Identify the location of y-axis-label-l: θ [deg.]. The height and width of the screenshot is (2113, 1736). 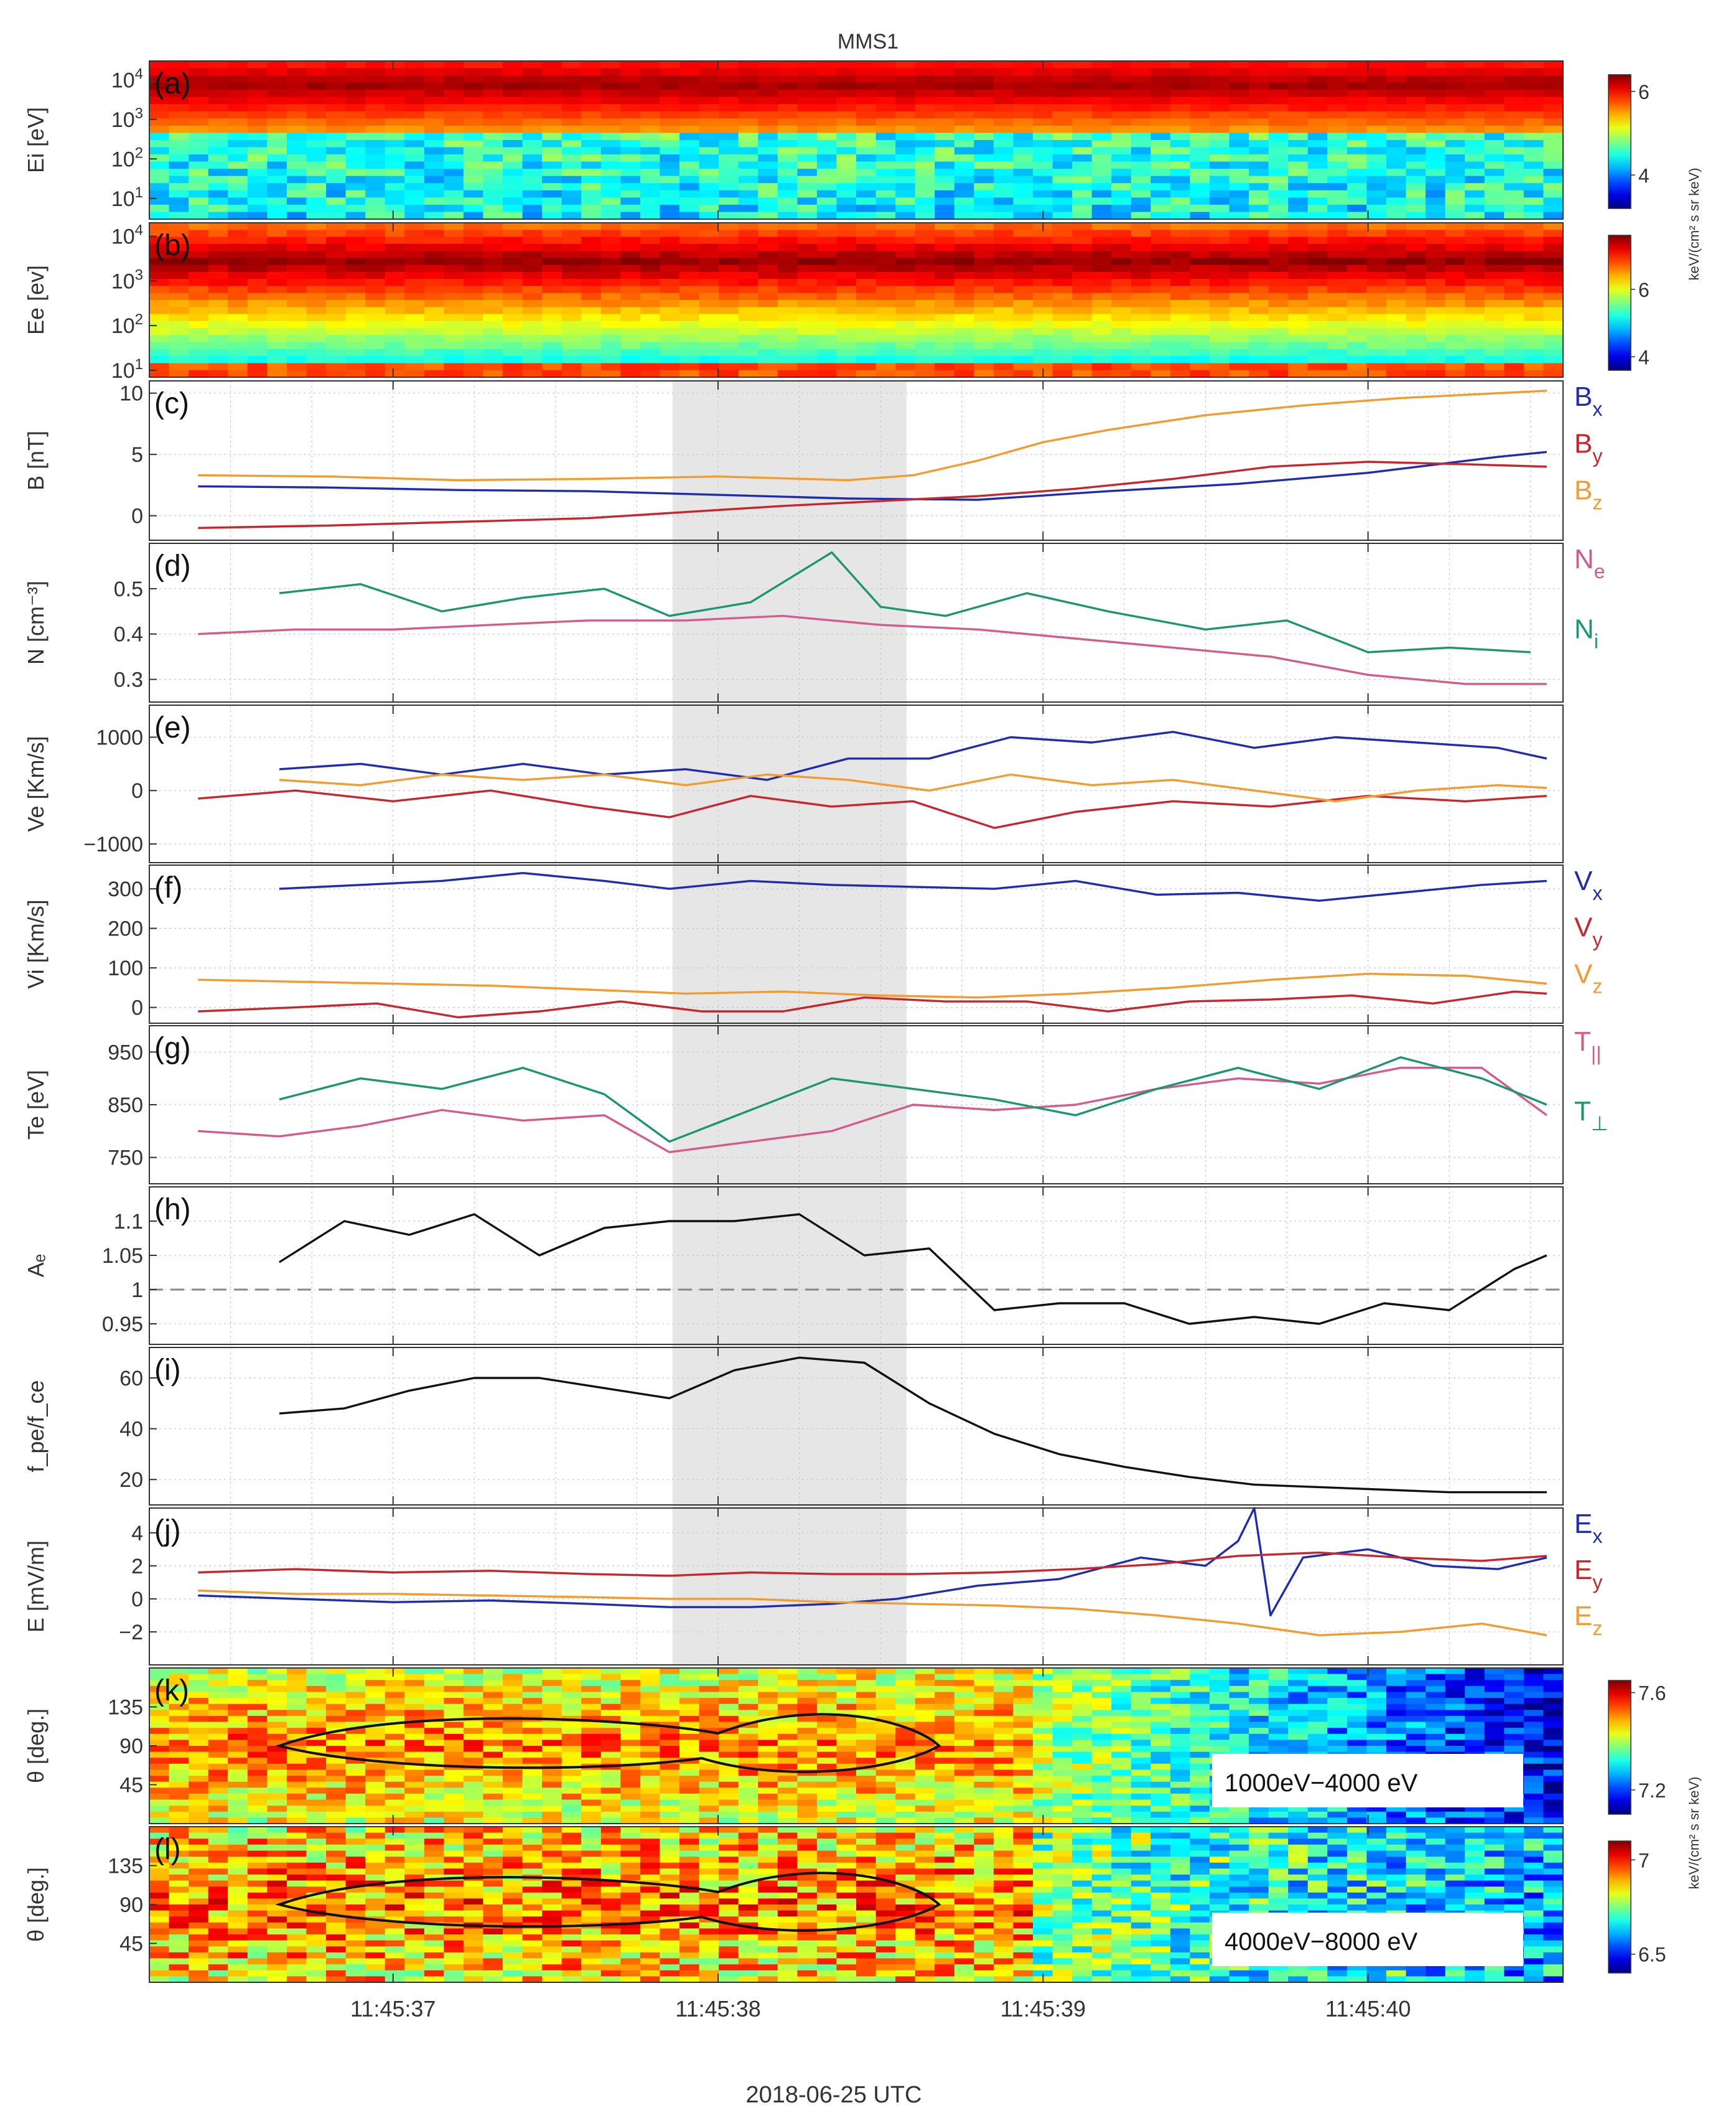
(36, 1904).